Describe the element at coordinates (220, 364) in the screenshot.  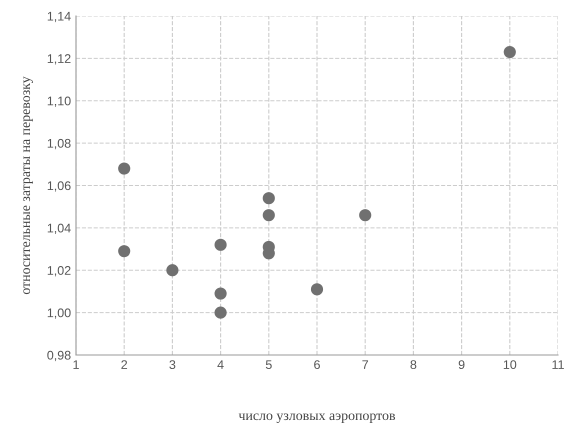
I see `x-tick-label: 4` at that location.